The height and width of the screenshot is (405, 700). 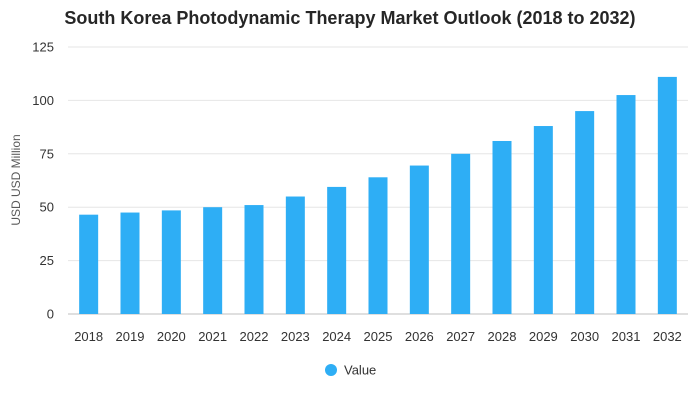 What do you see at coordinates (543, 220) in the screenshot?
I see `bar-2029` at bounding box center [543, 220].